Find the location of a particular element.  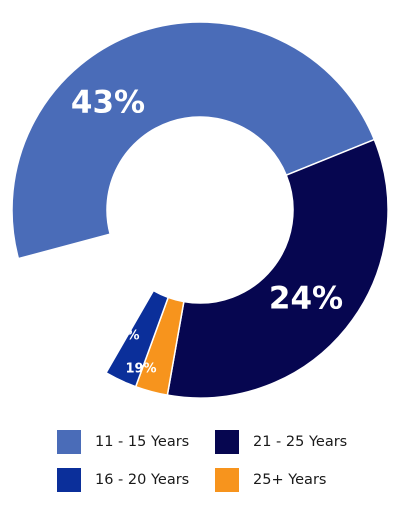

legend-swatch-25-plus is located at coordinates (227, 480).